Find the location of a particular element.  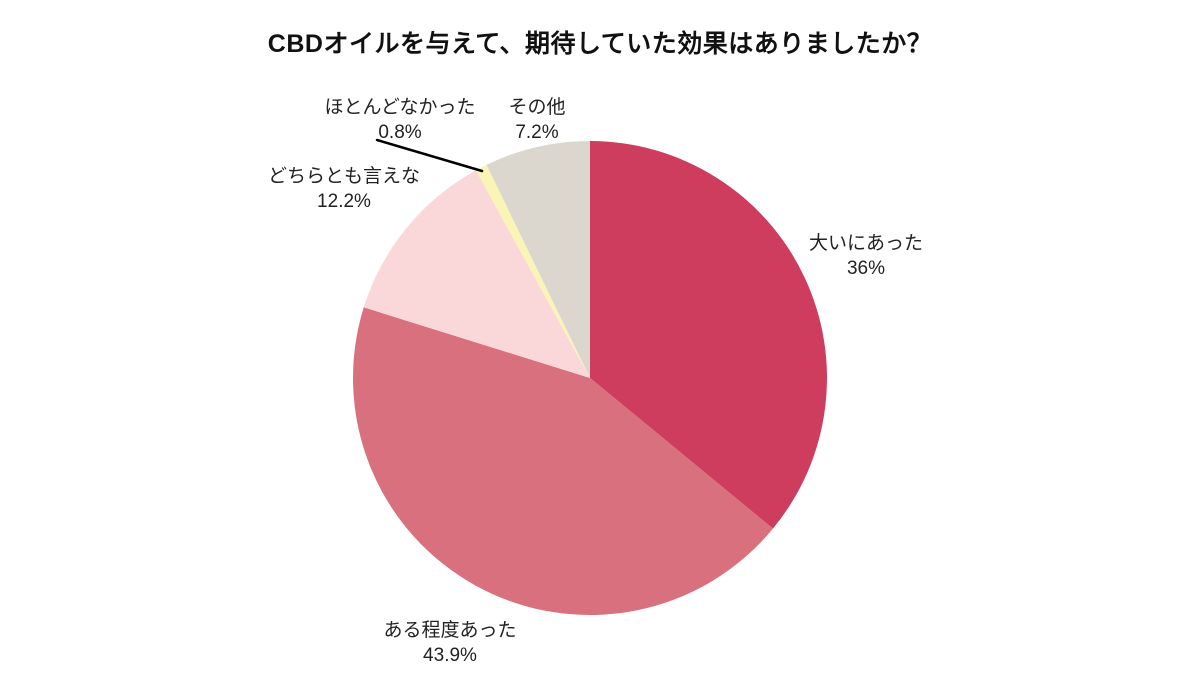

slice-label-text: 大いにあった is located at coordinates (866, 243).